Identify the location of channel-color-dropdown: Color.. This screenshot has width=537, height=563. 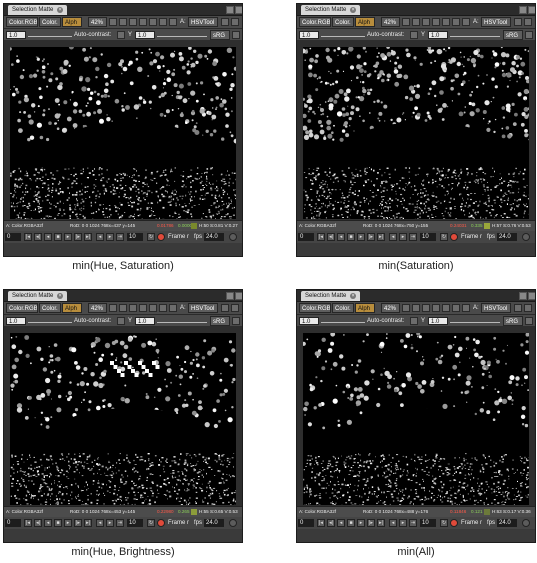
(343, 308).